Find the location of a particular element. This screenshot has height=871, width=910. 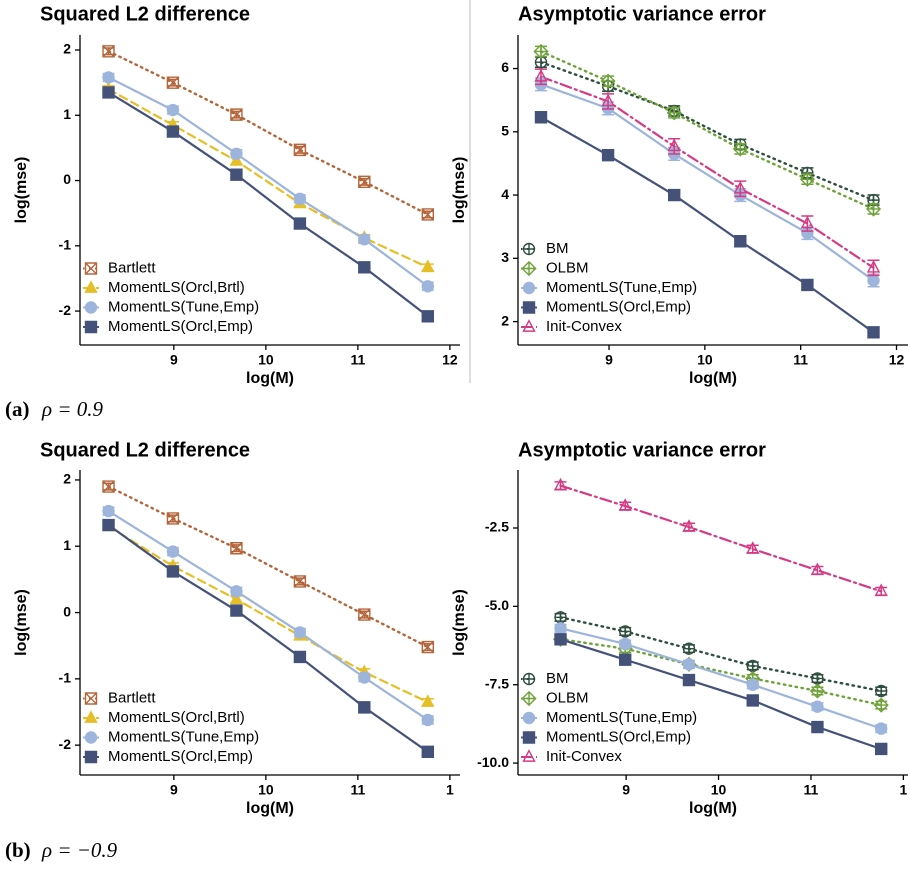

y-tick-label: 3 is located at coordinates (505, 257).